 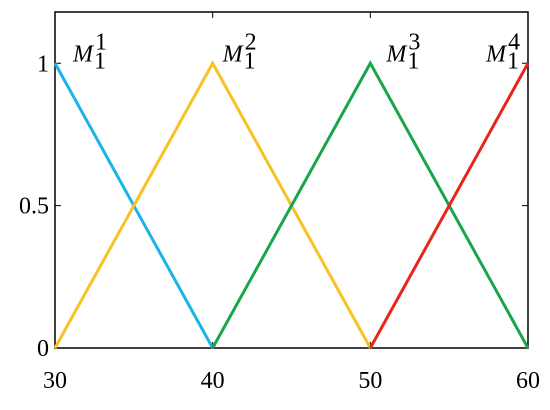 I want to click on series-label: M 14, so click(x=502, y=51).